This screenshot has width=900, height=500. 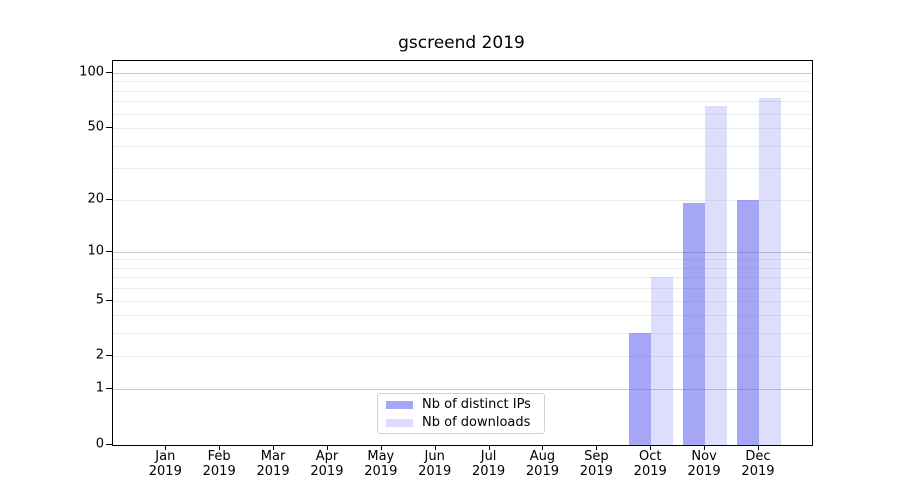 I want to click on x-axis-tick-label: Jan 2019, so click(x=165, y=464).